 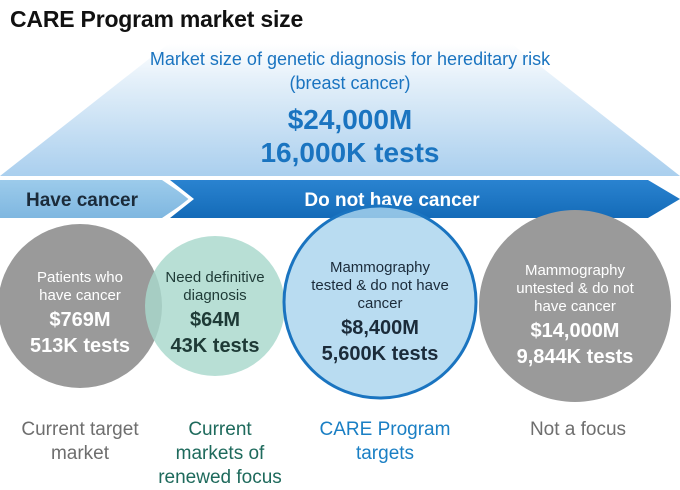 I want to click on arrow-separator, so click(x=178, y=199).